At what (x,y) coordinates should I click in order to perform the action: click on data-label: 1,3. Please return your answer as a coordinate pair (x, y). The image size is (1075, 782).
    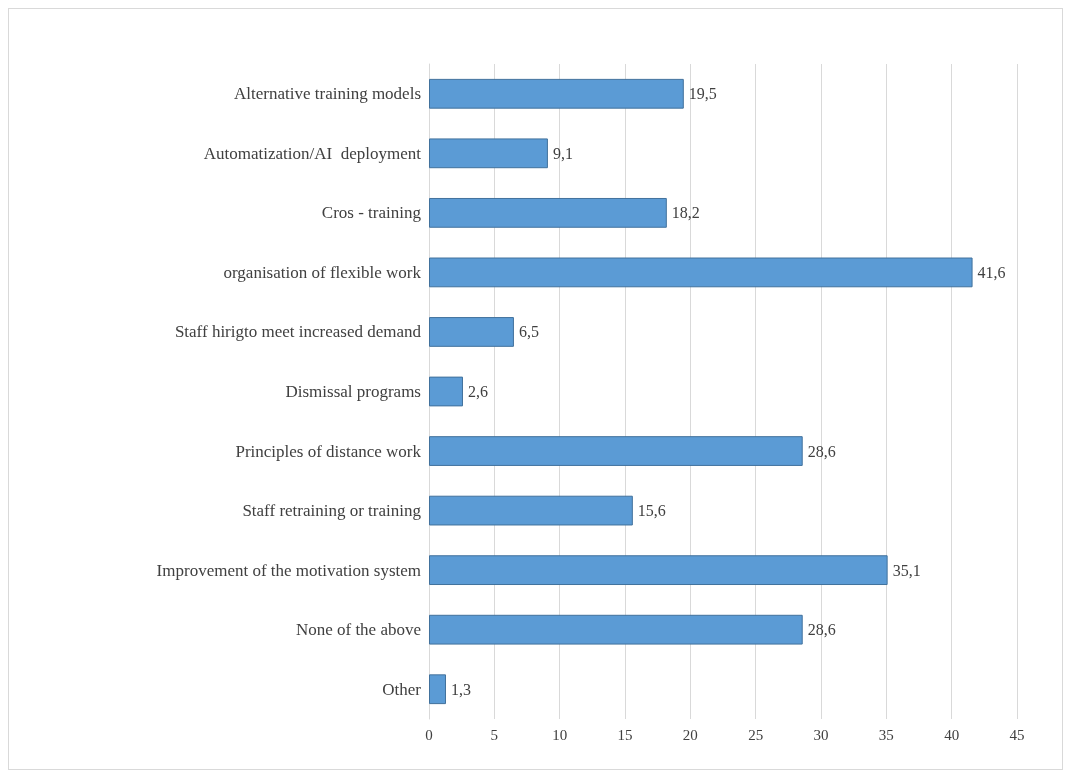
    Looking at the image, I should click on (460, 689).